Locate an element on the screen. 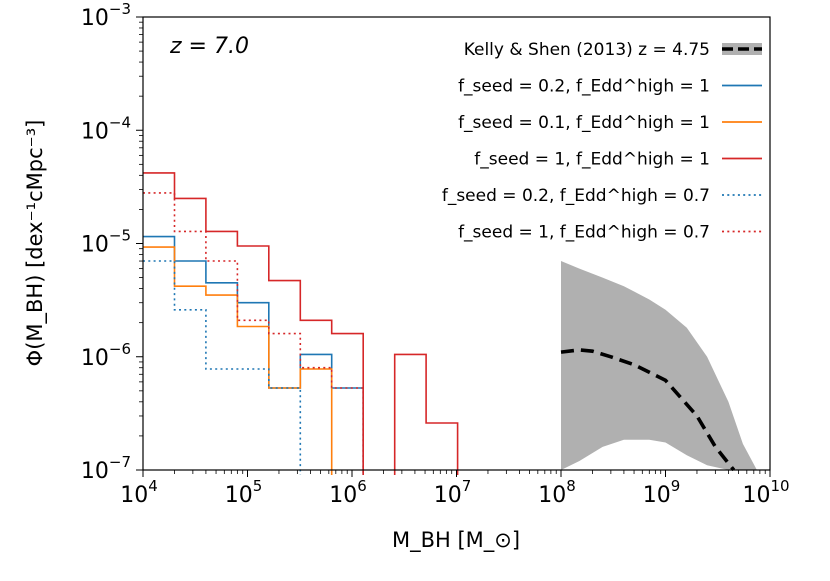 This screenshot has height=581, width=830. reference-band is located at coordinates (659, 365).